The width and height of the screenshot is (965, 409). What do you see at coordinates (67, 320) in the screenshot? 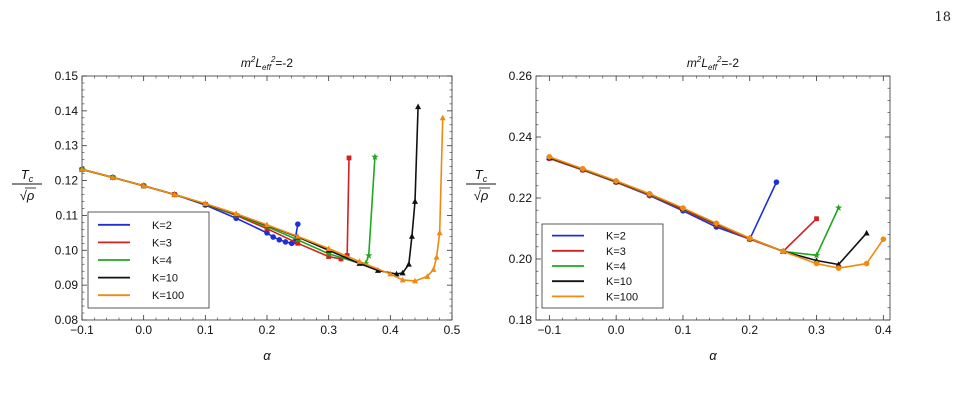
I see `y-tick-label: 0.08` at bounding box center [67, 320].